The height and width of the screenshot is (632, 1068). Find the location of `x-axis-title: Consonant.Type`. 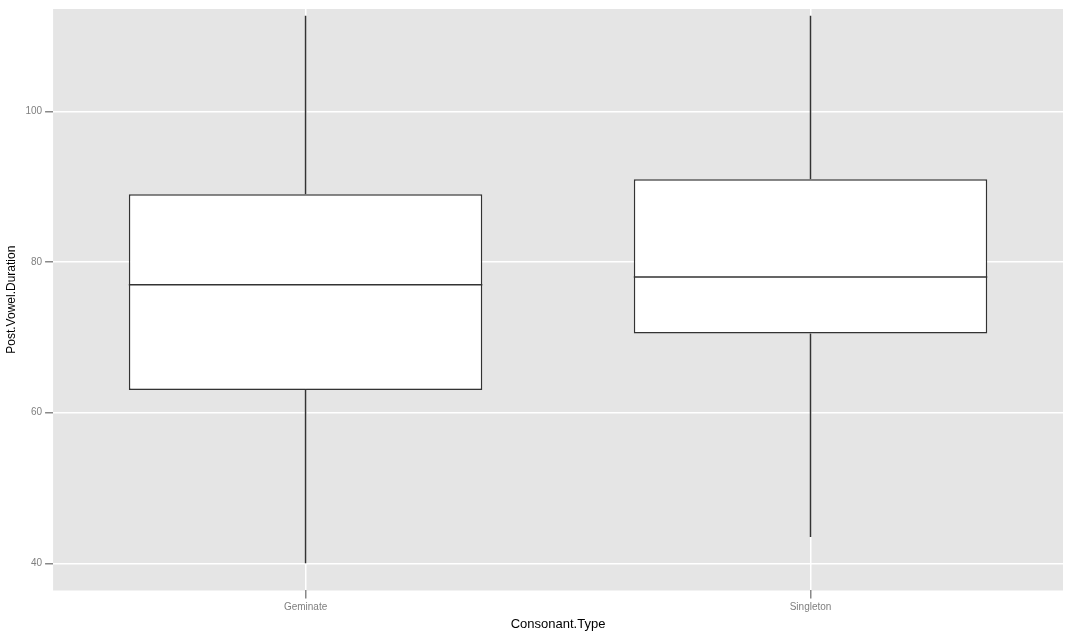

x-axis-title: Consonant.Type is located at coordinates (558, 623).